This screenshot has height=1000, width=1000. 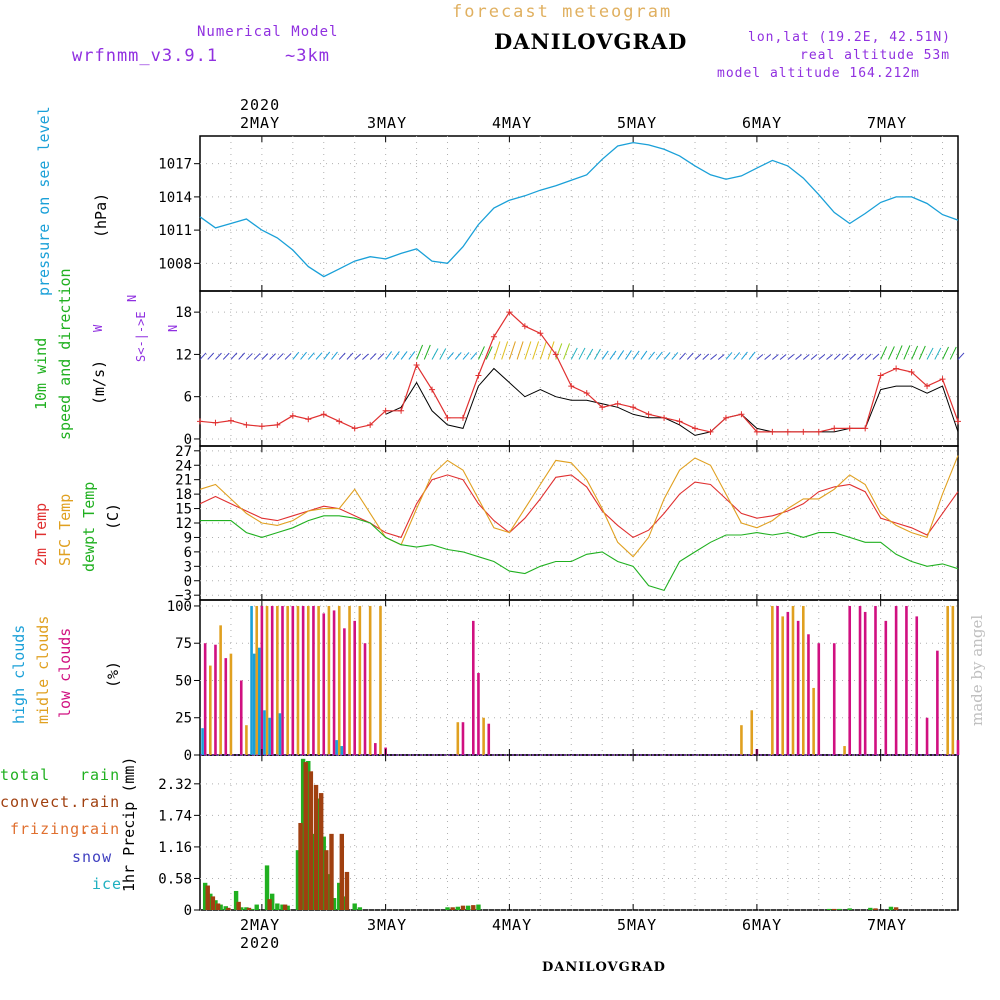 I want to click on day-top-5: 7MAY, so click(x=887, y=123).